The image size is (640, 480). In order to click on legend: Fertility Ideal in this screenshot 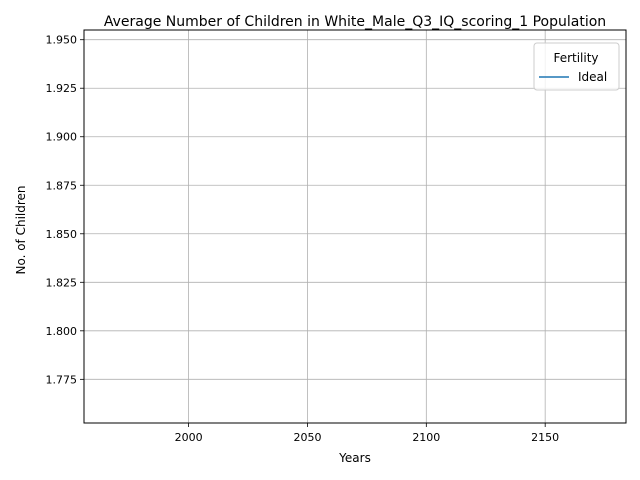, I will do `click(576, 66)`.